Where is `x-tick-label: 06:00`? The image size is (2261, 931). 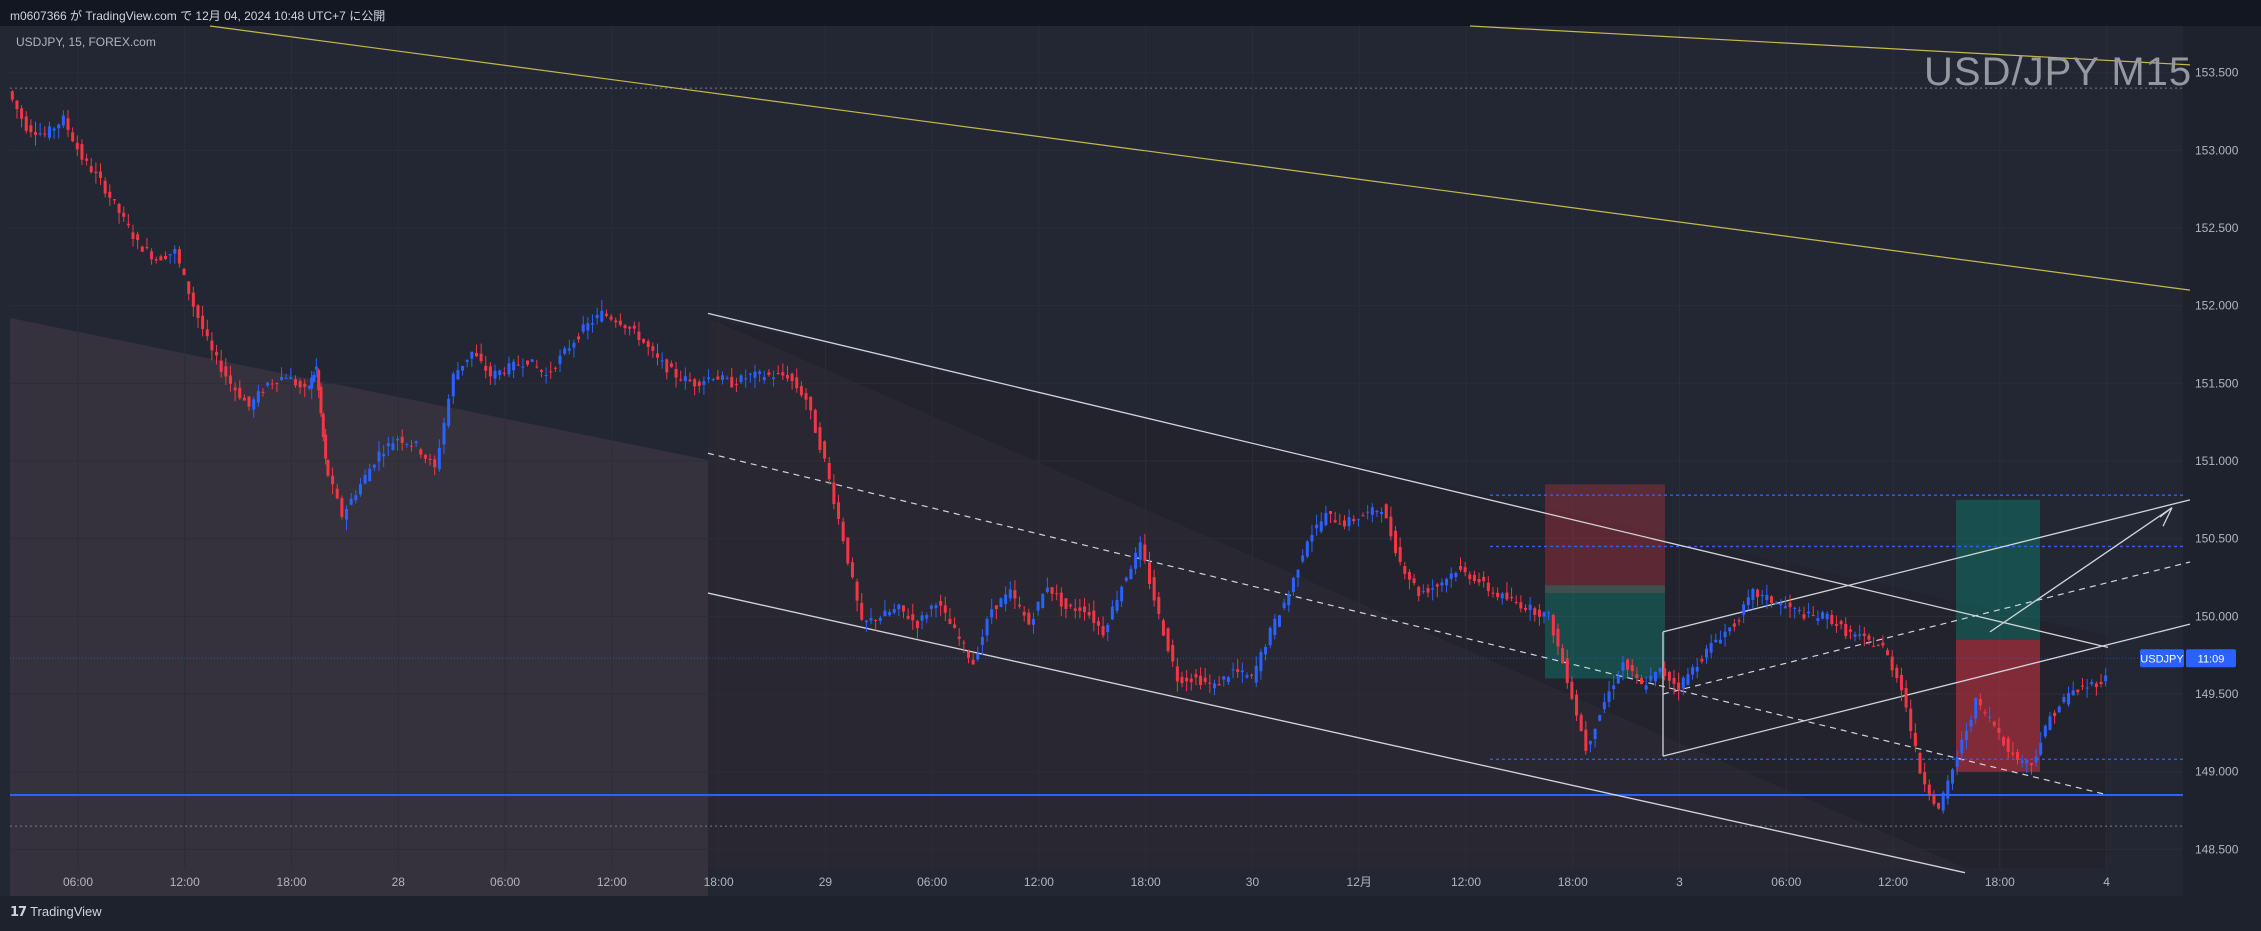 x-tick-label: 06:00 is located at coordinates (505, 882).